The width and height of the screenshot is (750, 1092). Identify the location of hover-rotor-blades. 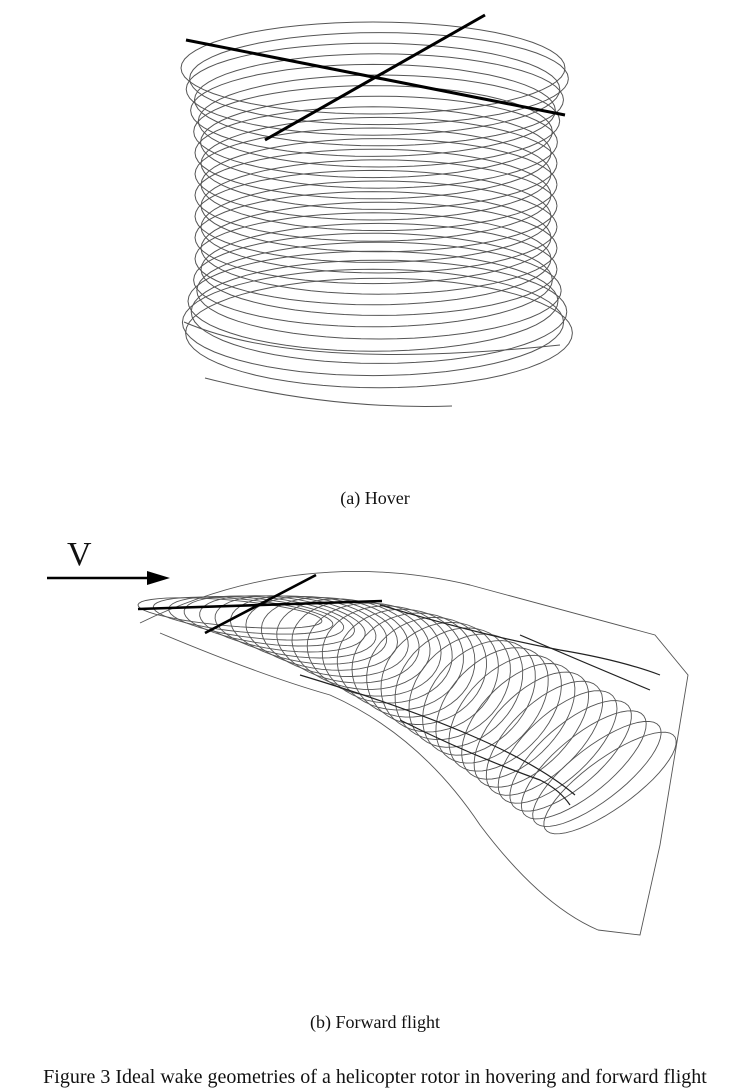
(375, 77).